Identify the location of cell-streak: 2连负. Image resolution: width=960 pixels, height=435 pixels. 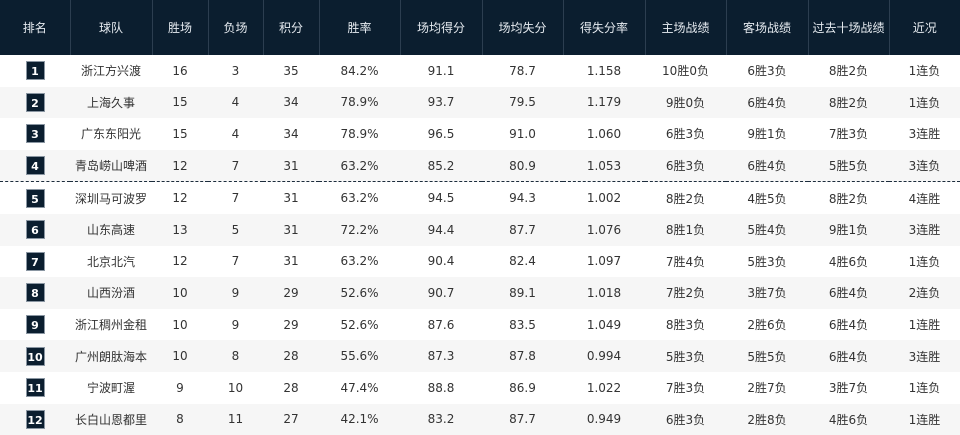
(924, 293).